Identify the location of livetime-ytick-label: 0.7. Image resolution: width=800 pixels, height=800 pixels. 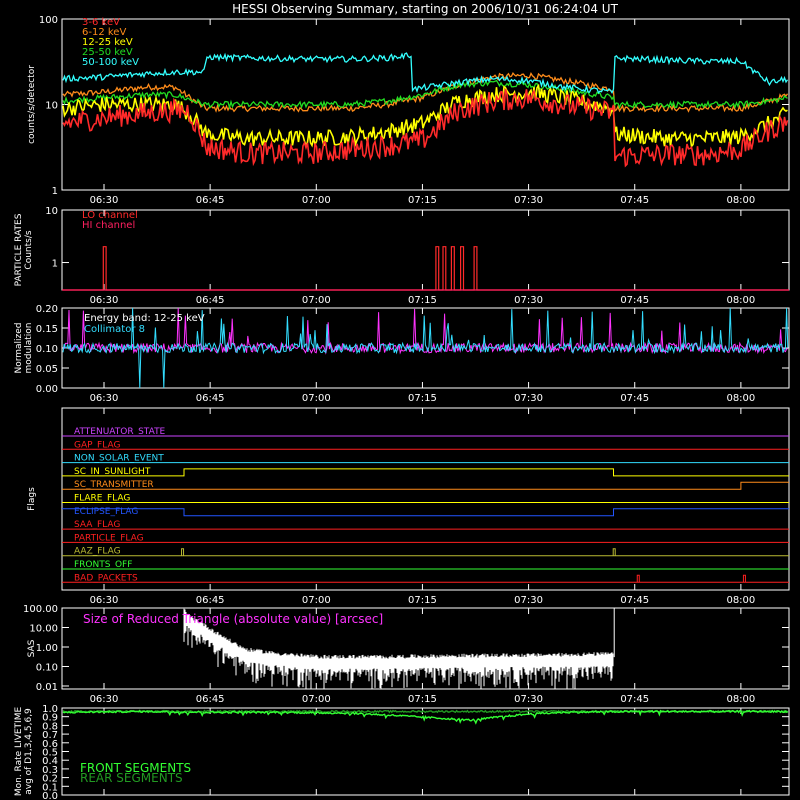
(50, 735).